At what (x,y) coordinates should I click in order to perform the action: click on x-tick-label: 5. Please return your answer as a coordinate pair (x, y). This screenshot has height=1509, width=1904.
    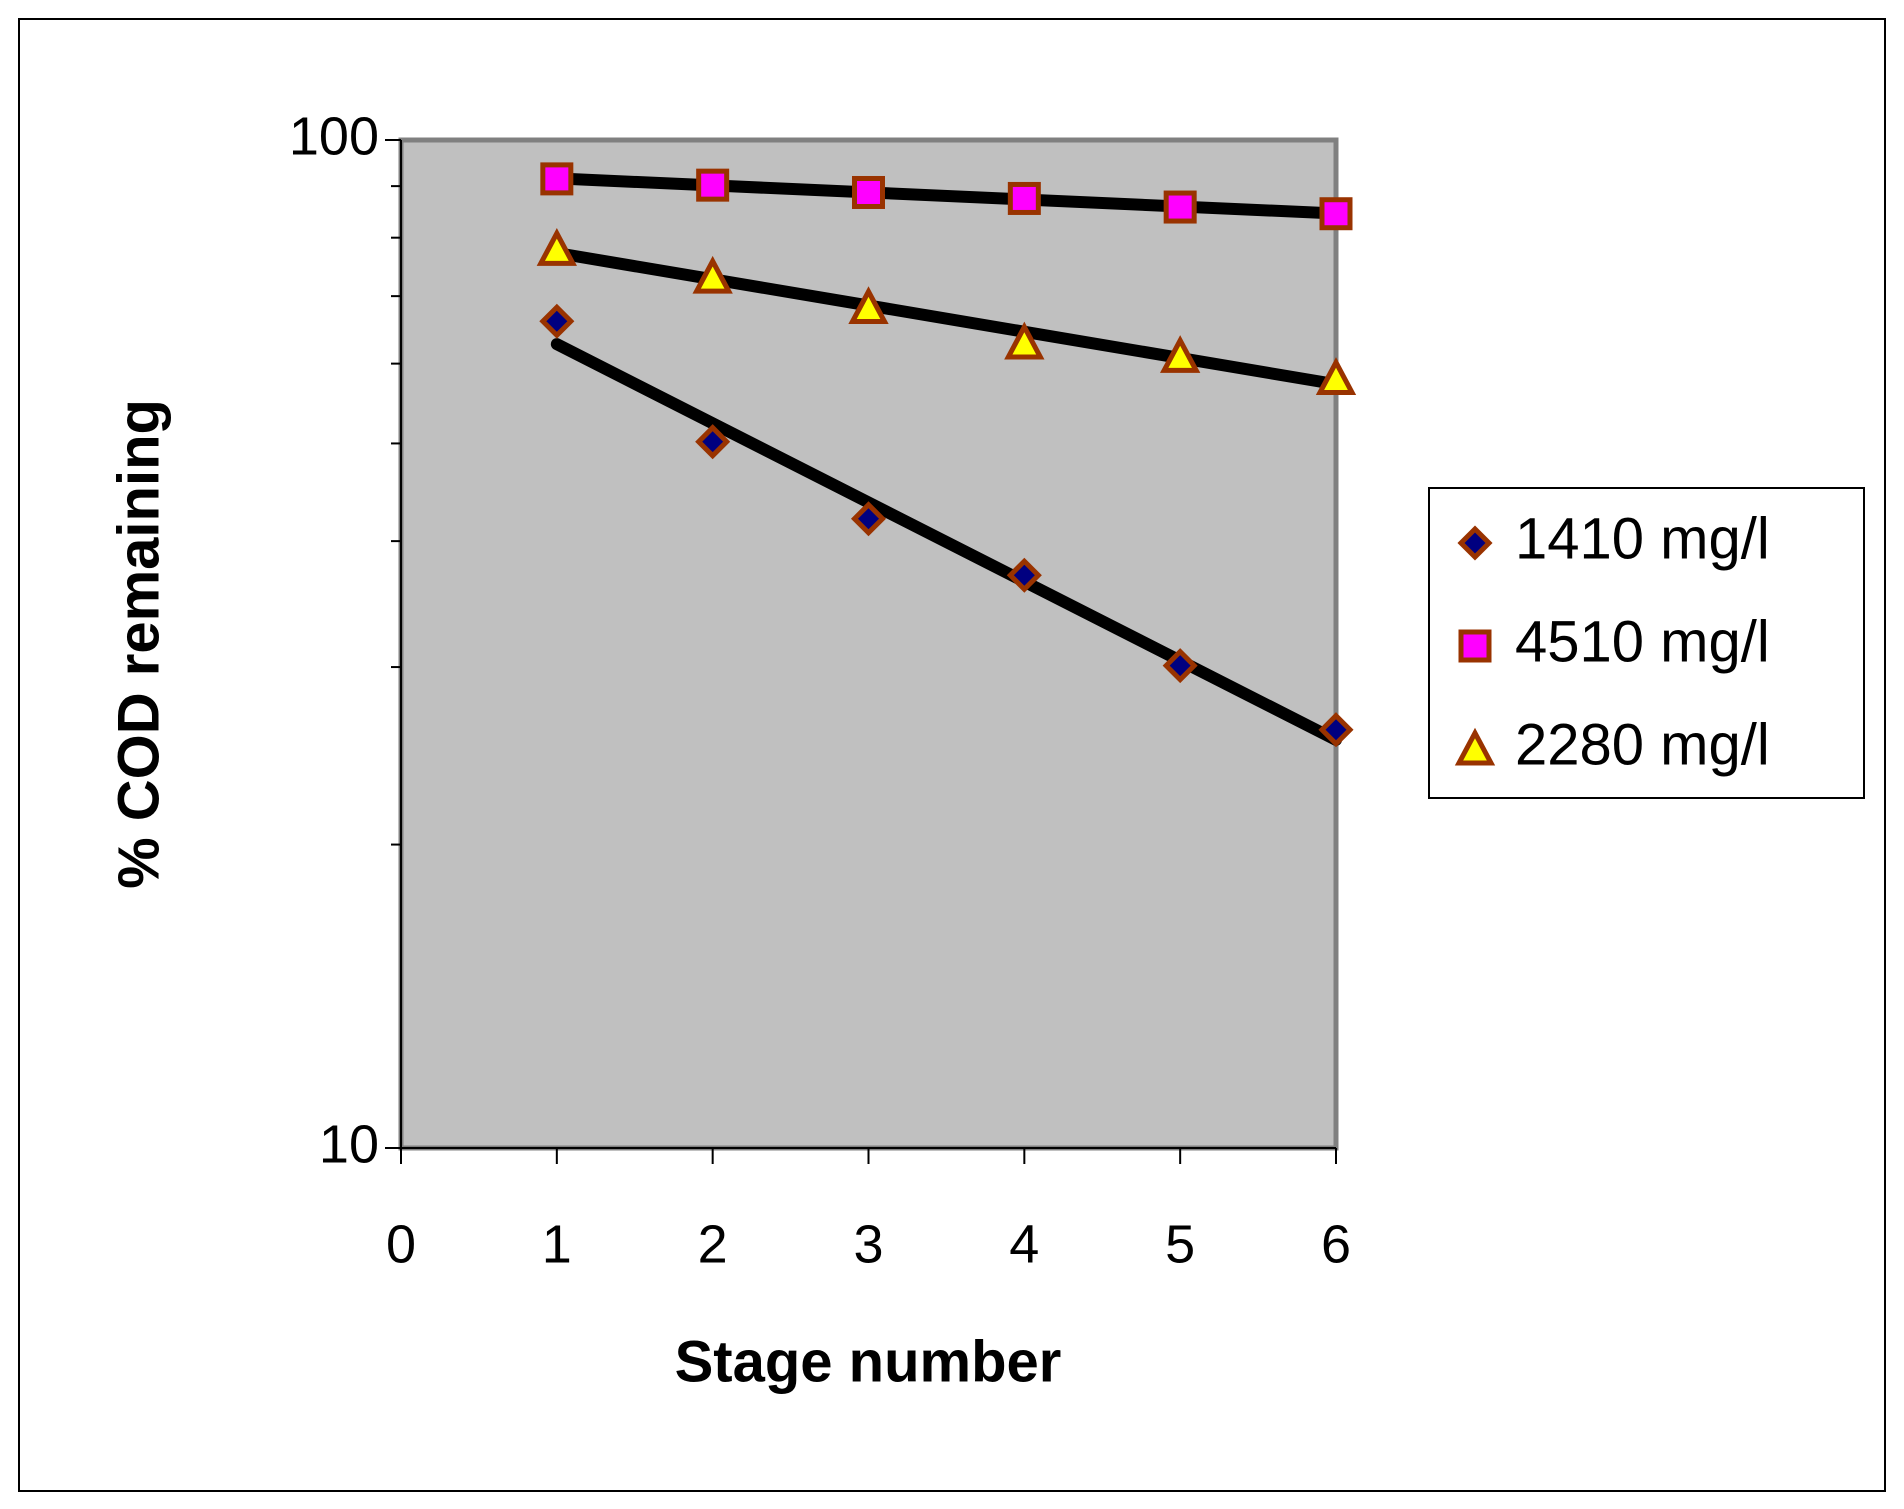
    Looking at the image, I should click on (1180, 1244).